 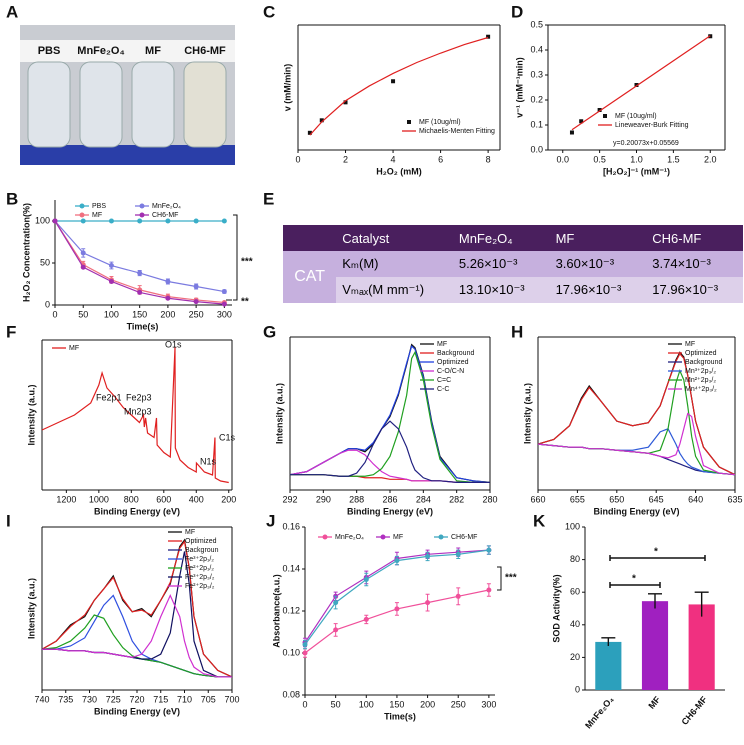 What do you see at coordinates (488, 704) in the screenshot?
I see `x-tick-label: 300` at bounding box center [488, 704].